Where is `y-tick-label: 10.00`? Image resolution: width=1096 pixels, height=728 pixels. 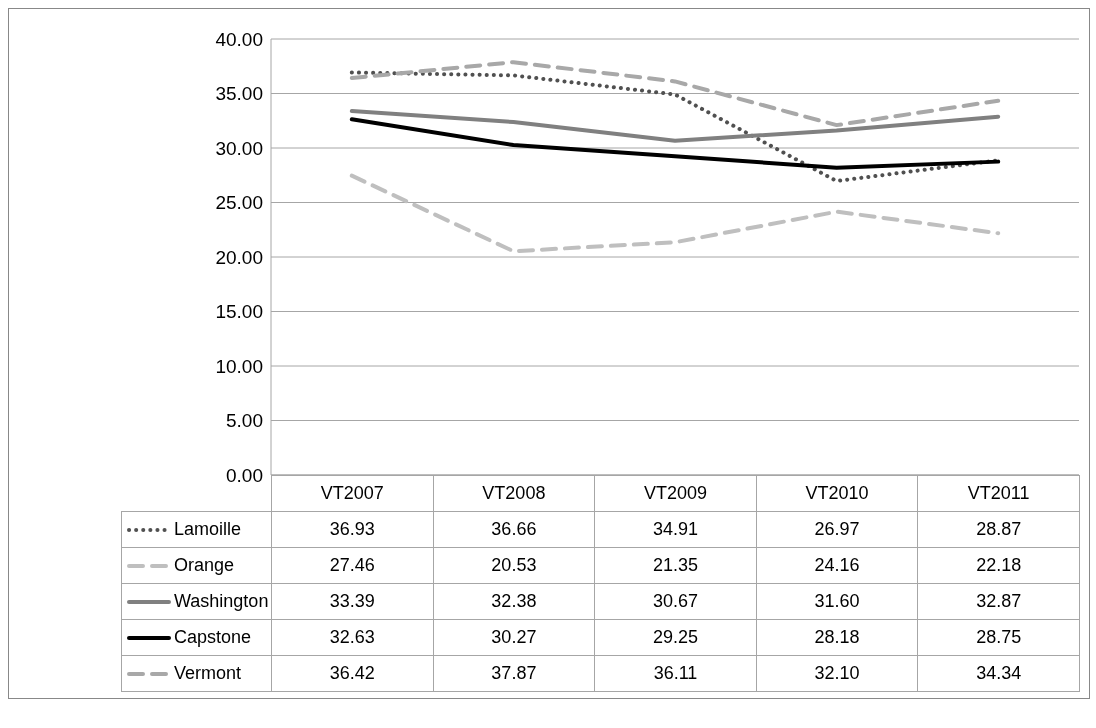 y-tick-label: 10.00 is located at coordinates (239, 366).